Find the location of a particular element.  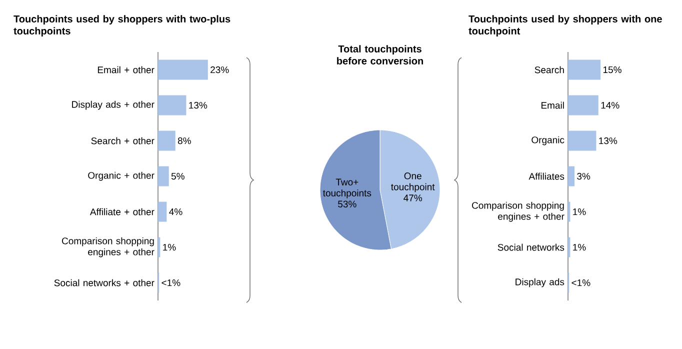

data-label: 5% is located at coordinates (177, 176).